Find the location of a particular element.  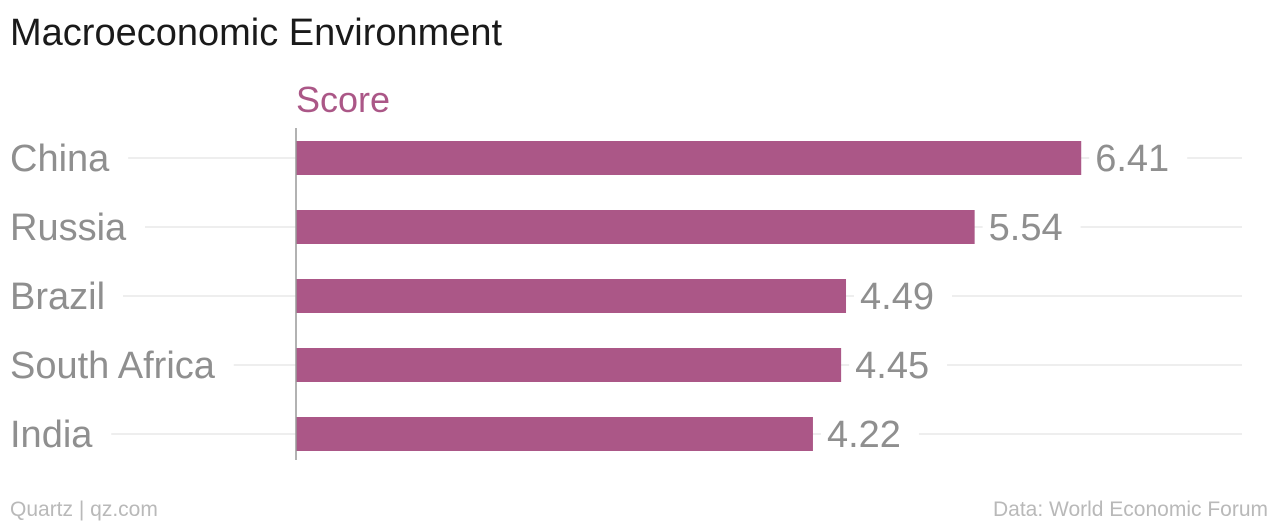

category-label: China is located at coordinates (60, 159).